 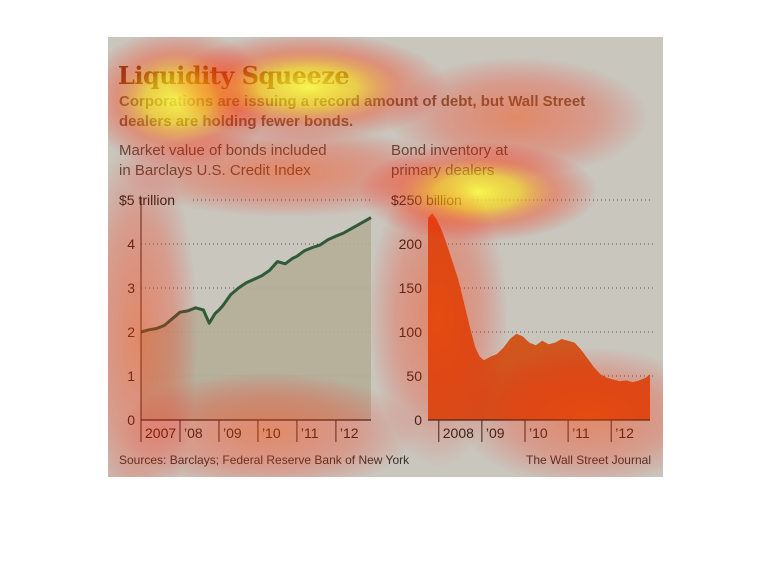 I want to click on left-x-tick-label: 2007, so click(x=160, y=433).